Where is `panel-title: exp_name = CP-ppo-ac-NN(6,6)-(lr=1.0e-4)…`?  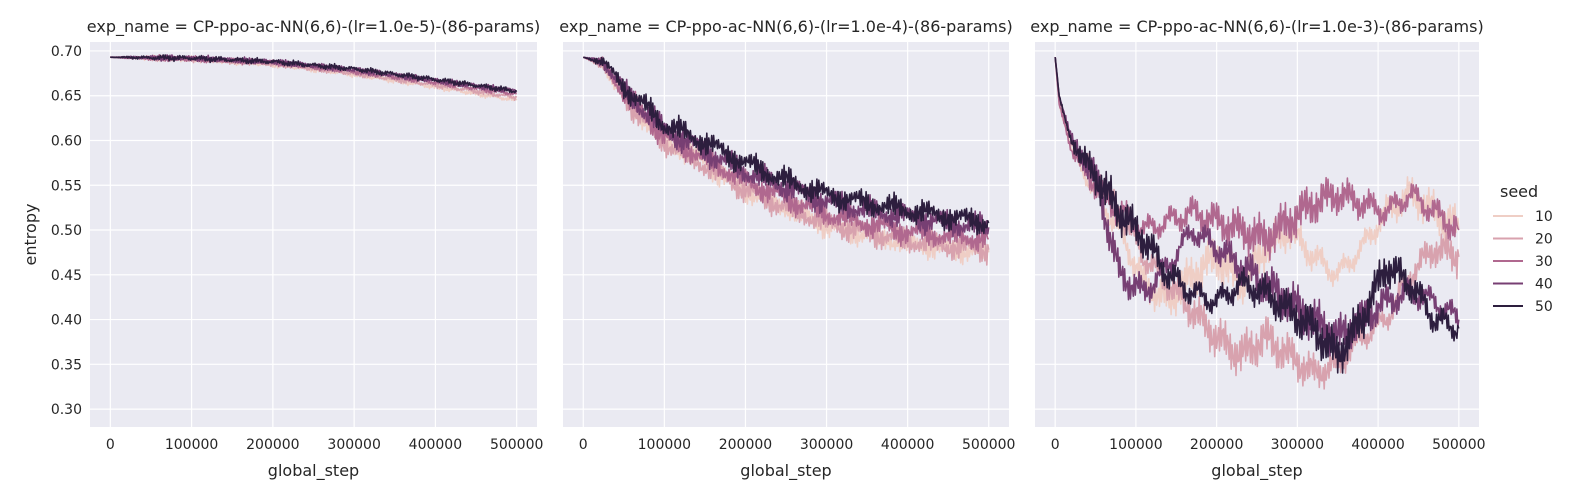 panel-title: exp_name = CP-ppo-ac-NN(6,6)-(lr=1.0e-4)… is located at coordinates (785, 27).